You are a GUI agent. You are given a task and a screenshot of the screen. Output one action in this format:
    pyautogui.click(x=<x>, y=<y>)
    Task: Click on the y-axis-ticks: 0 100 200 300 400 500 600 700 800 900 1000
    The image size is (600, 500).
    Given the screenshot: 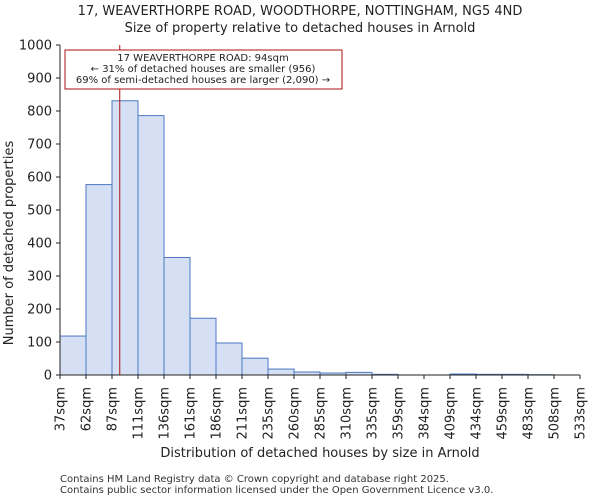 What is the action you would take?
    pyautogui.click(x=39, y=211)
    